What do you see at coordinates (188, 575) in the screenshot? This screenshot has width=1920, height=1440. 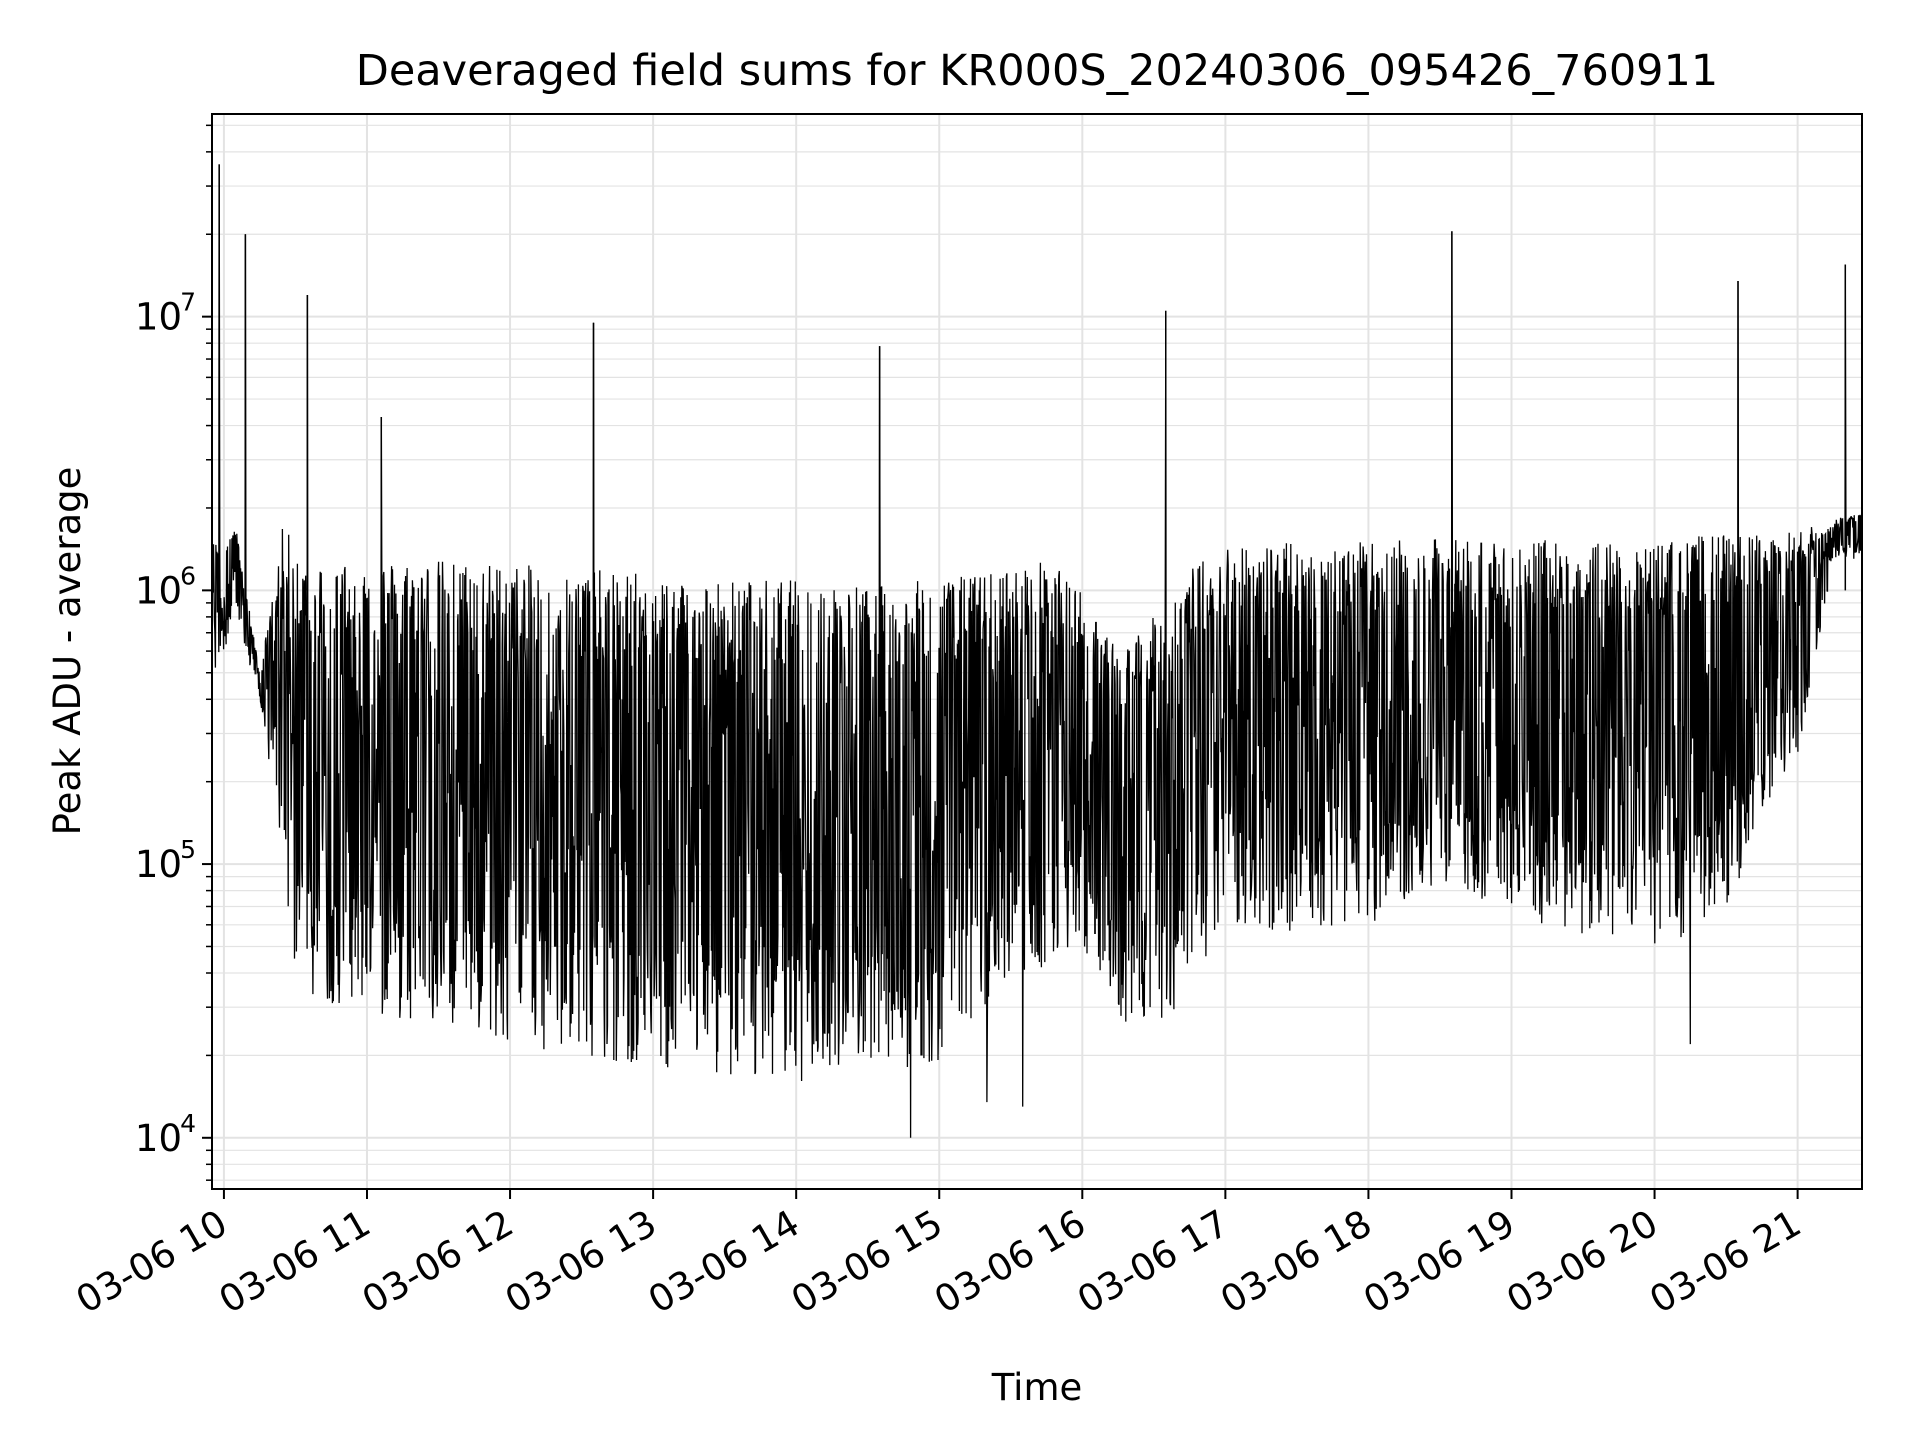 I see `y-tick-exponent: 6` at bounding box center [188, 575].